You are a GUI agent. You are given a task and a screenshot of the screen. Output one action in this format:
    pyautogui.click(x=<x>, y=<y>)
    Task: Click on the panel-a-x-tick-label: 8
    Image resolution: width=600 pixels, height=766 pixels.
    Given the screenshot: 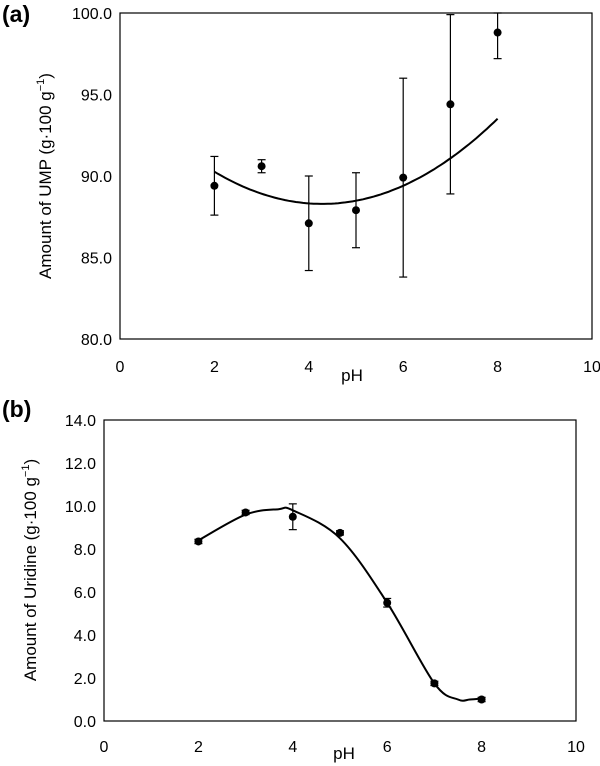 What is the action you would take?
    pyautogui.click(x=497, y=367)
    